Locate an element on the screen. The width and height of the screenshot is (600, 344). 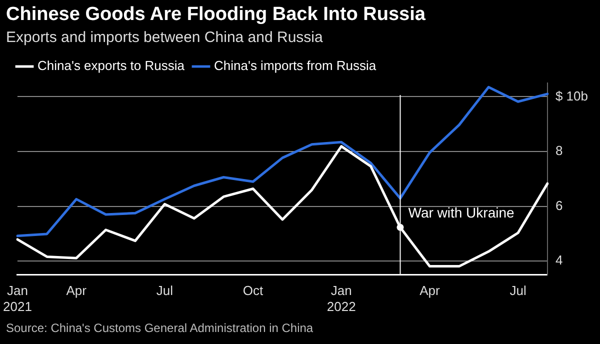
y-tick-label: 6 is located at coordinates (559, 205).